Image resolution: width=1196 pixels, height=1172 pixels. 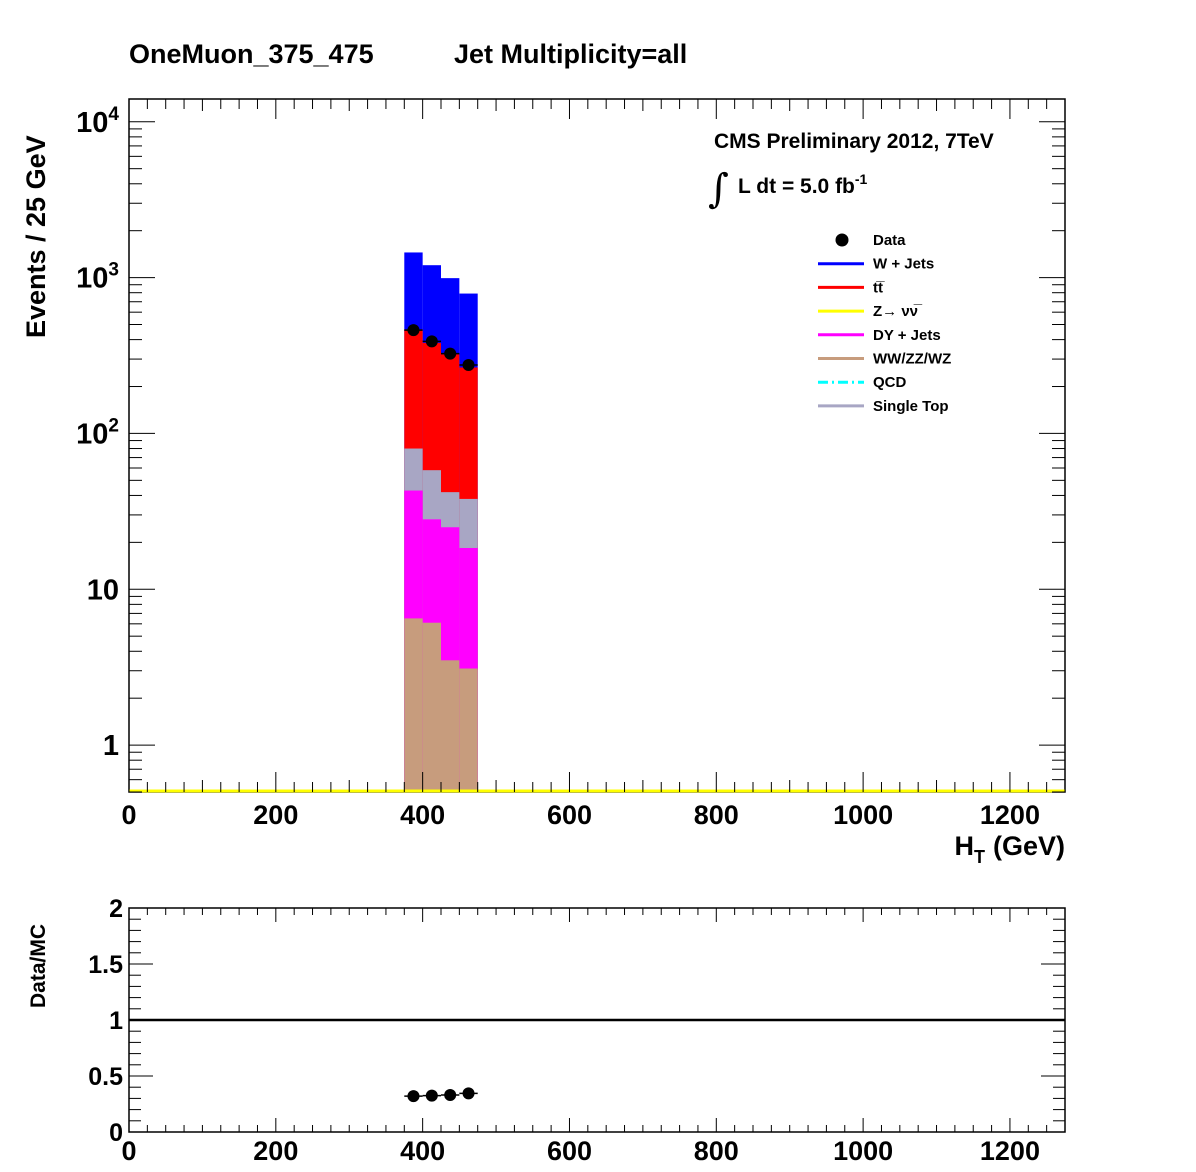 What do you see at coordinates (903, 264) in the screenshot?
I see `legend-label-wjets: W + Jets` at bounding box center [903, 264].